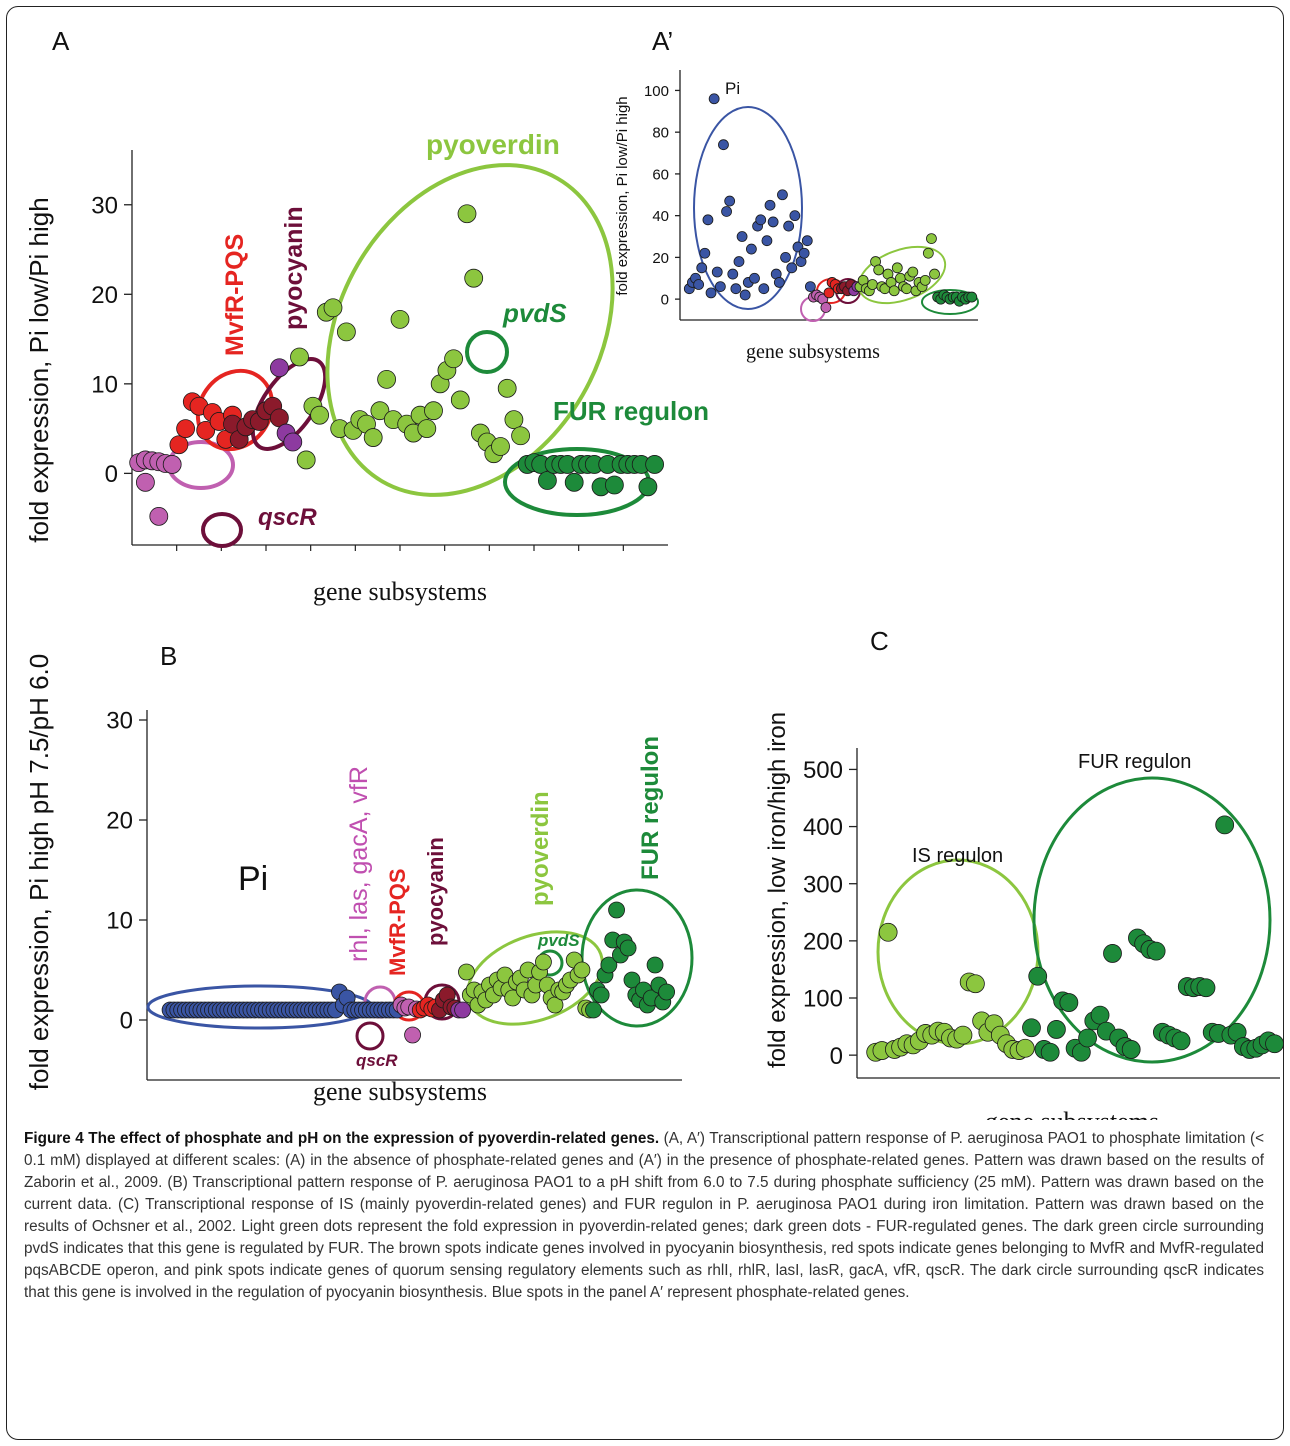 This screenshot has height=1446, width=1290. What do you see at coordinates (650, 808) in the screenshot?
I see `panel-b-label-fur: FUR regulon` at bounding box center [650, 808].